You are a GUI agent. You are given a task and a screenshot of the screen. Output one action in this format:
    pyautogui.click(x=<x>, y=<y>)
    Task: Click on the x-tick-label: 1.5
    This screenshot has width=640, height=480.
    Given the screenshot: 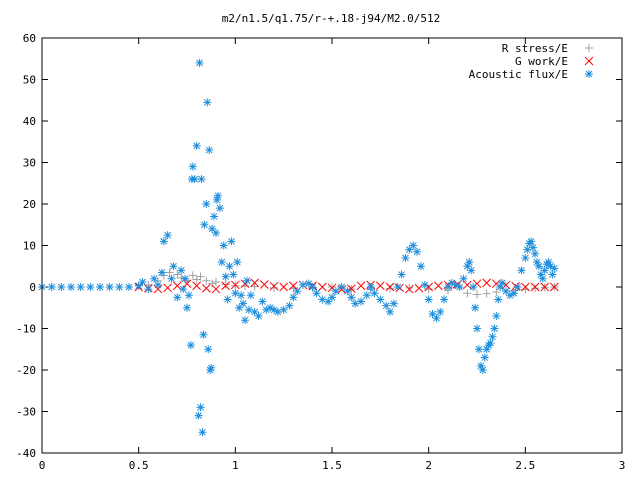 What is the action you would take?
    pyautogui.click(x=332, y=465)
    